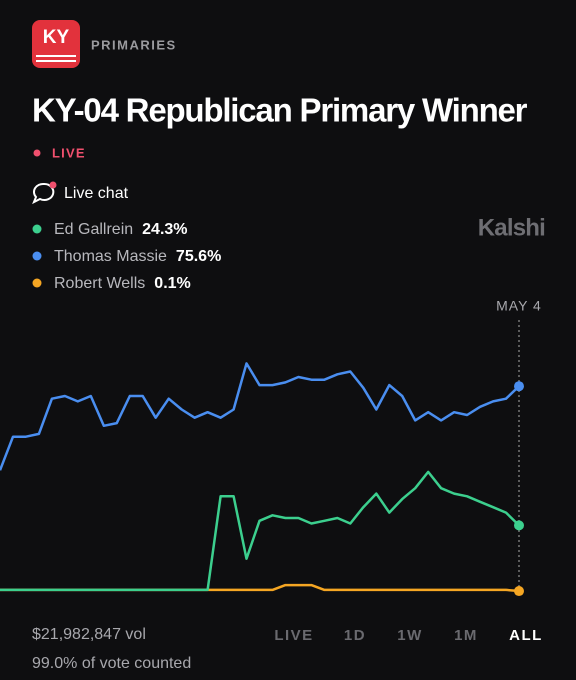 Image resolution: width=576 pixels, height=680 pixels. Describe the element at coordinates (69, 152) in the screenshot. I see `live-status: LIVE` at that location.